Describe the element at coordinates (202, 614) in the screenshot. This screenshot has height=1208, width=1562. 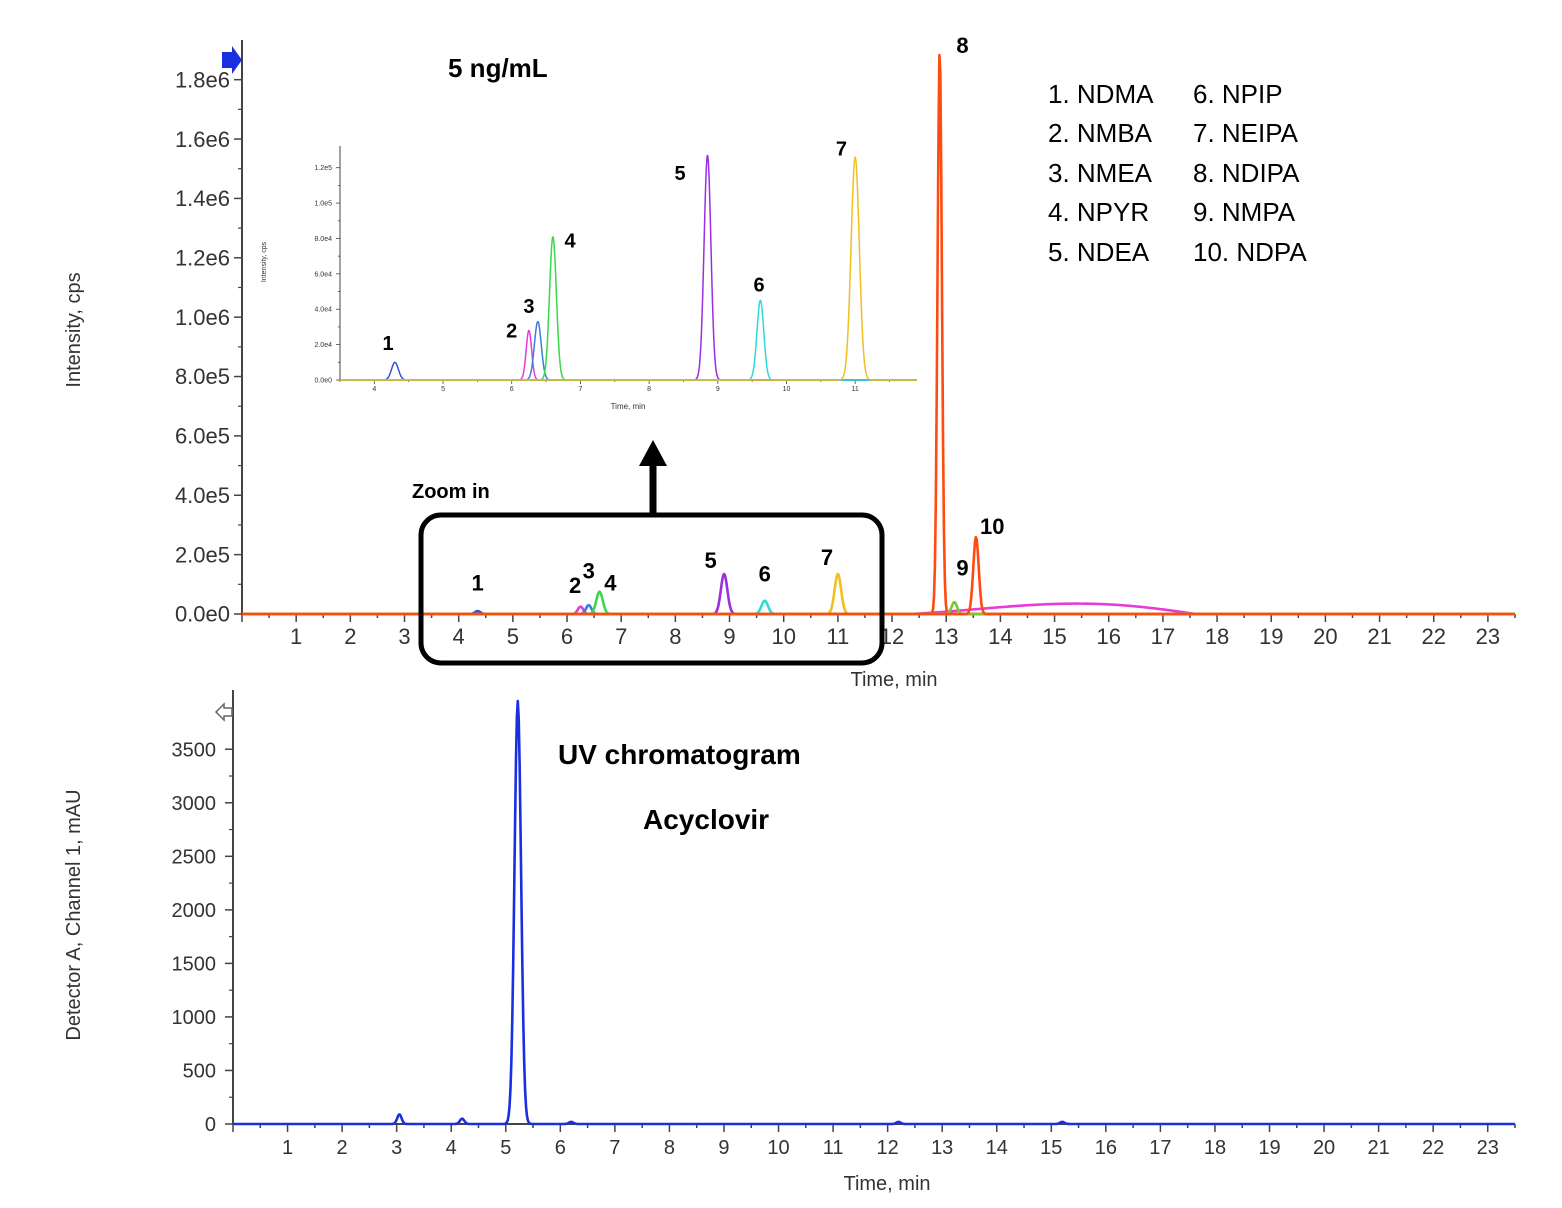
I see `y-tick-label: 0.0e0` at that location.